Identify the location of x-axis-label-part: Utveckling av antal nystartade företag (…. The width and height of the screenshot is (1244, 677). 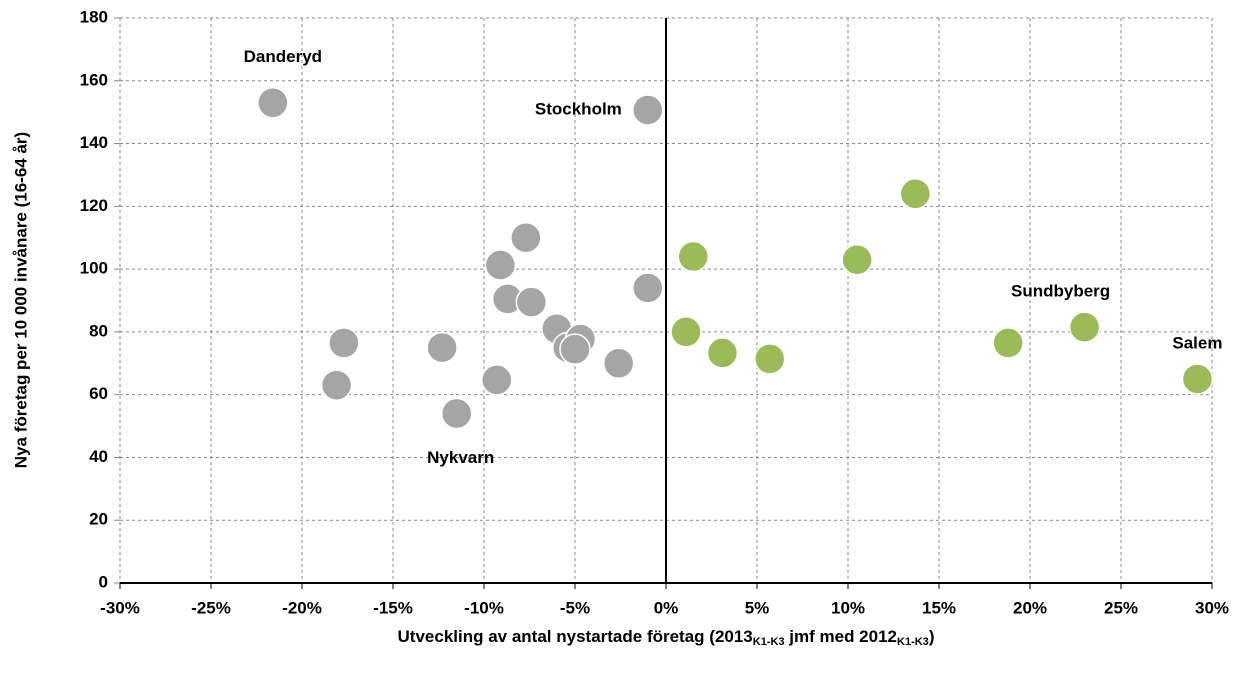
(575, 636).